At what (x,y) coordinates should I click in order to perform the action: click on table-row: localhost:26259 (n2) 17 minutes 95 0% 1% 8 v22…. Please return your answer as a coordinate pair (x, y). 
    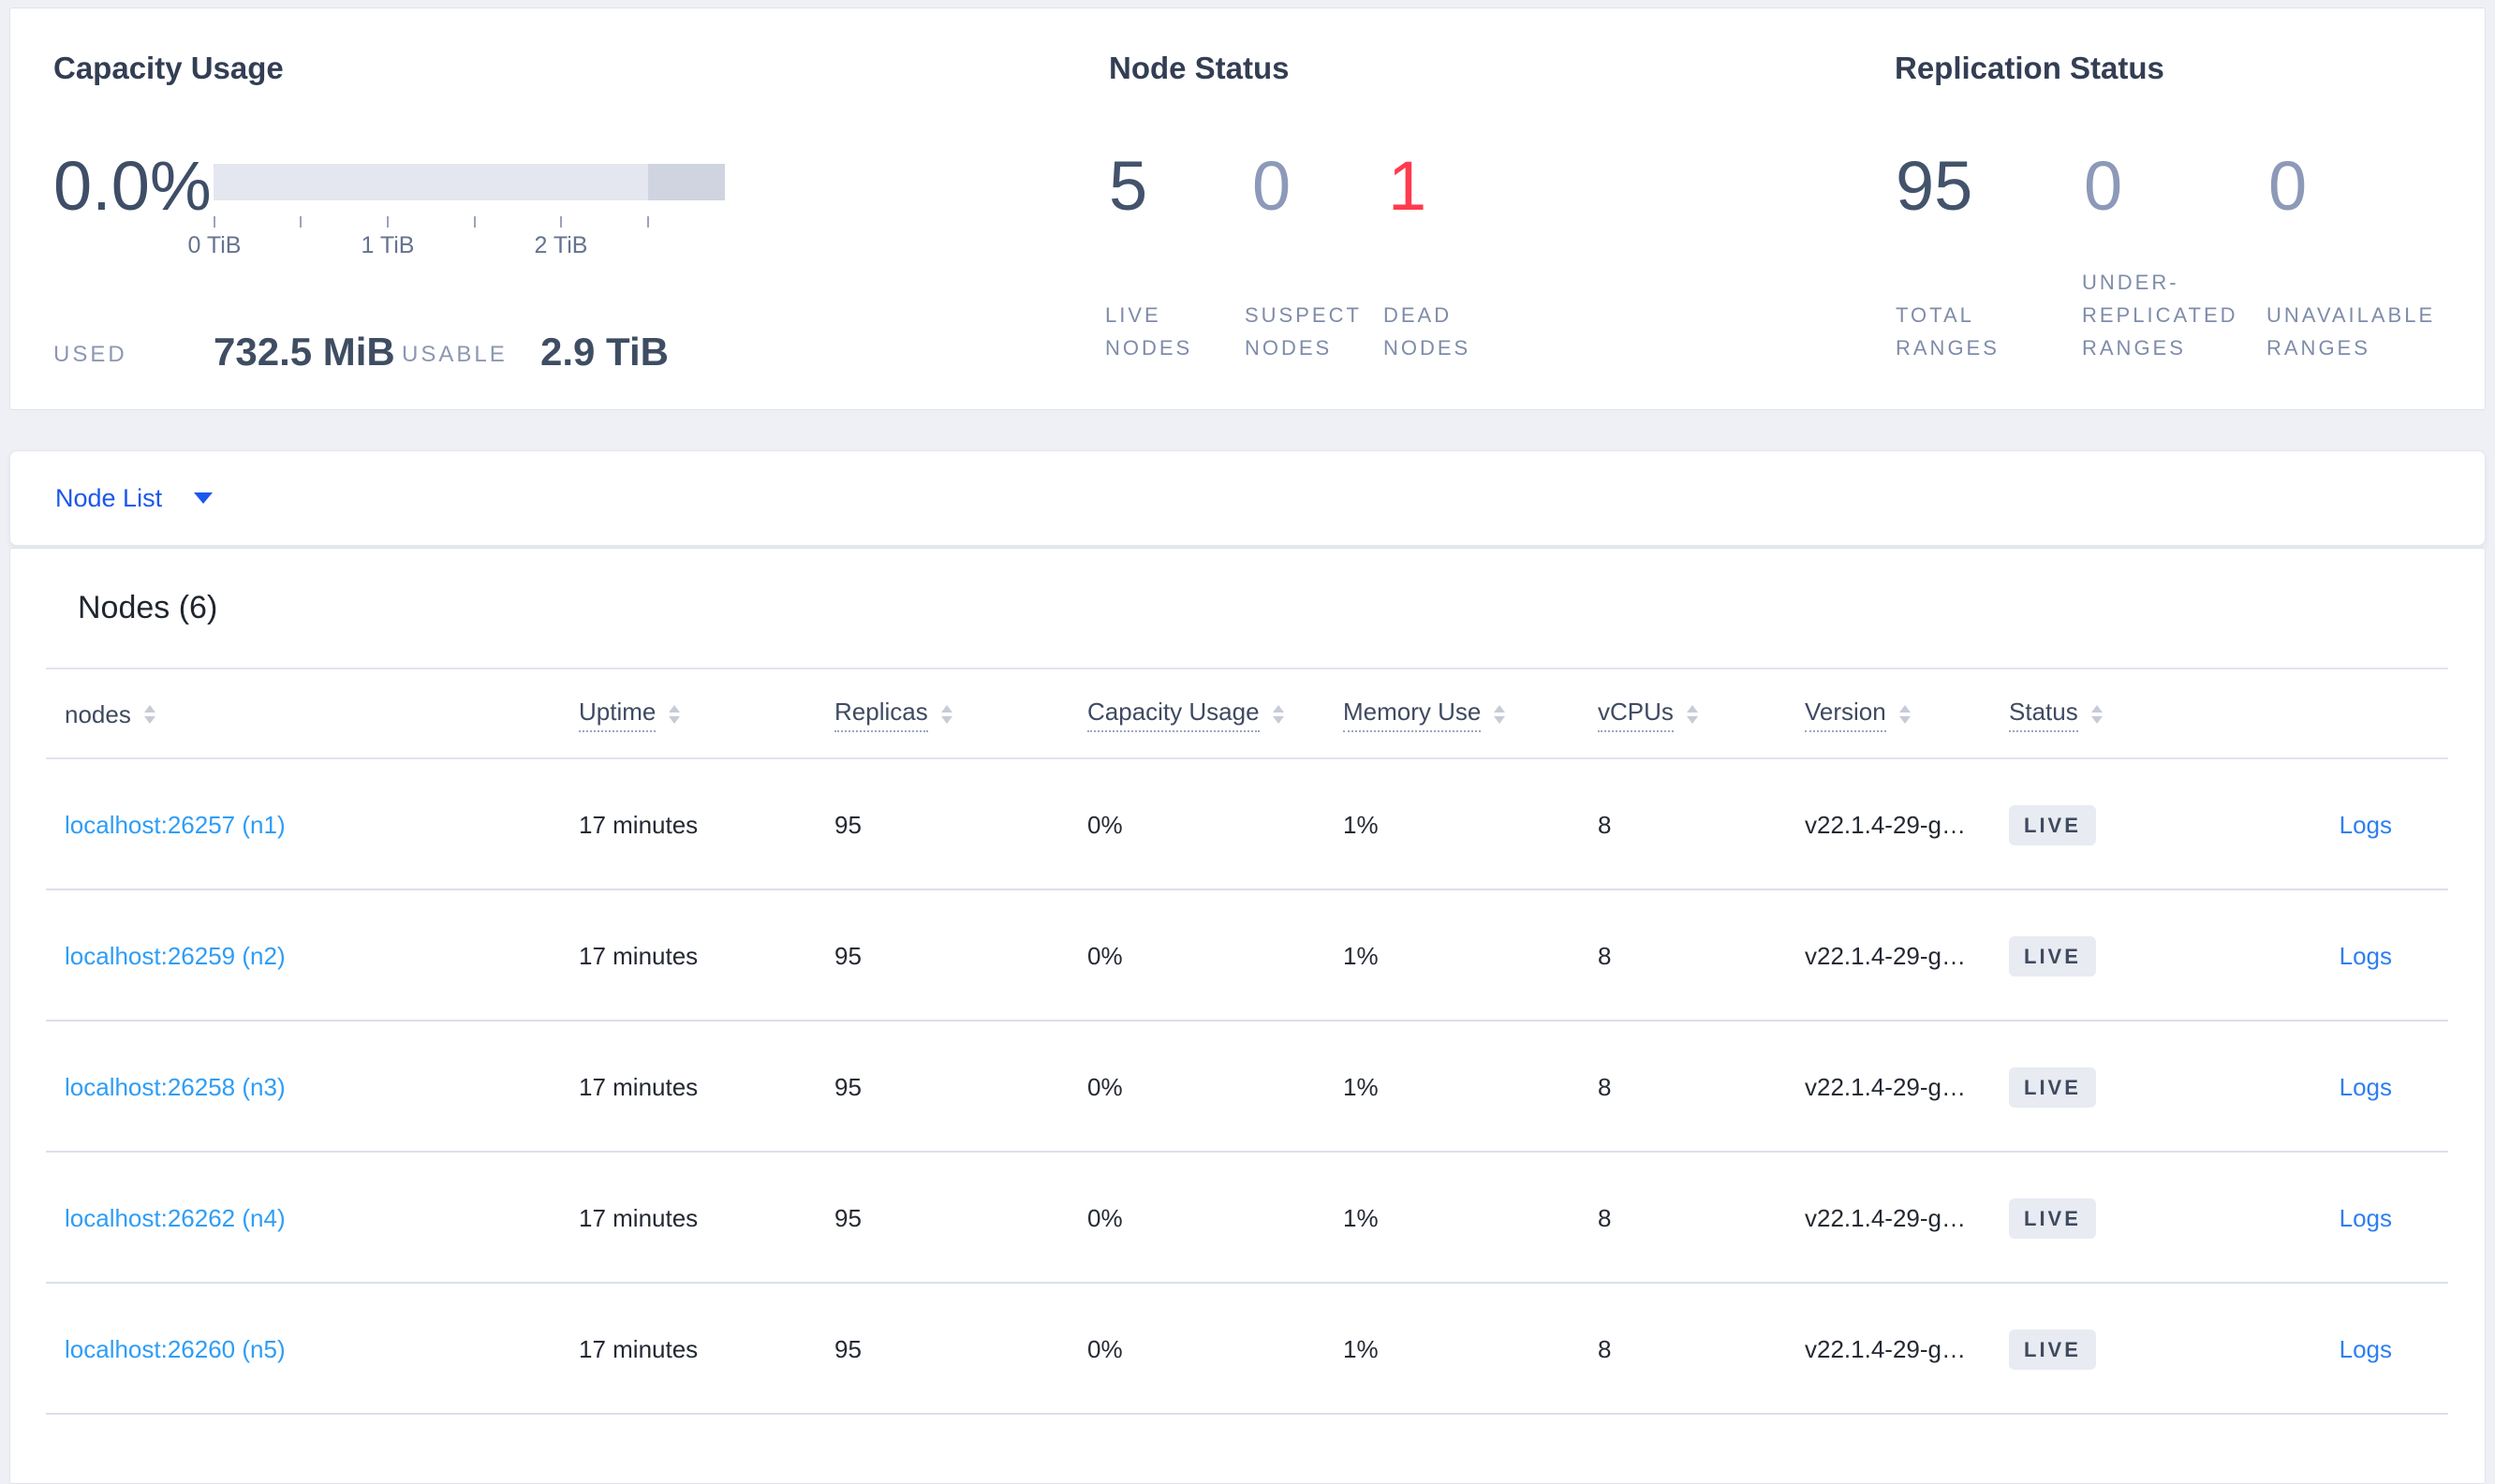
    Looking at the image, I should click on (1247, 955).